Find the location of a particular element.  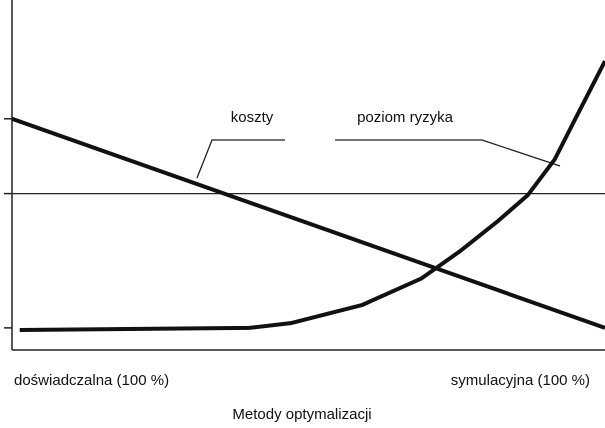

x-axis-label: Metody optymalizacji is located at coordinates (301, 414).